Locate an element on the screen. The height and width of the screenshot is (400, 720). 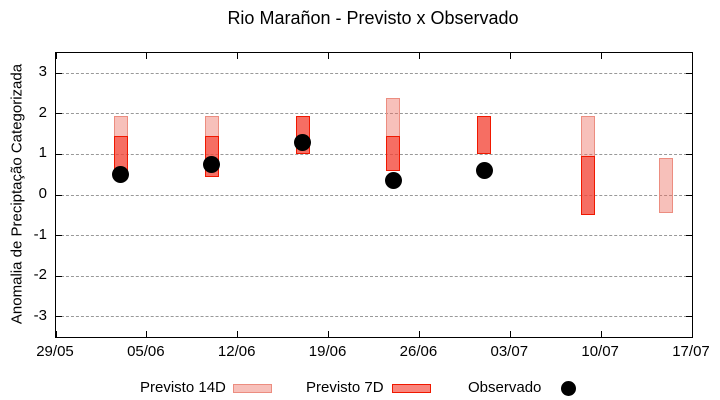
y-tick-label: 0 is located at coordinates (42, 193).